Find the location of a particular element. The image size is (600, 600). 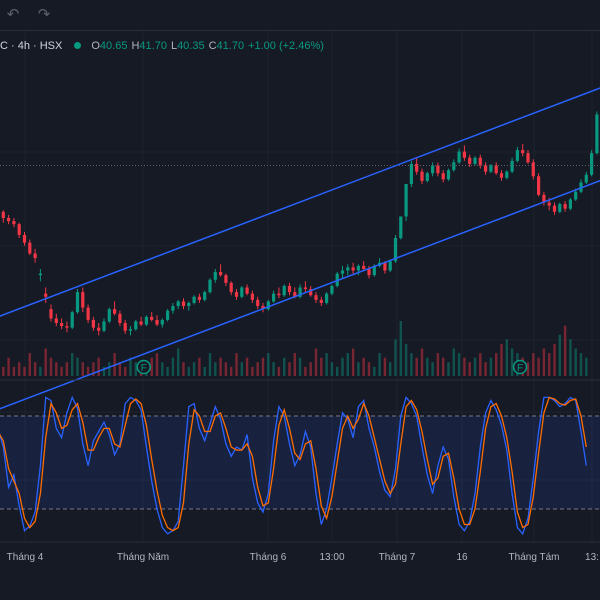

low-label: L is located at coordinates (174, 46).